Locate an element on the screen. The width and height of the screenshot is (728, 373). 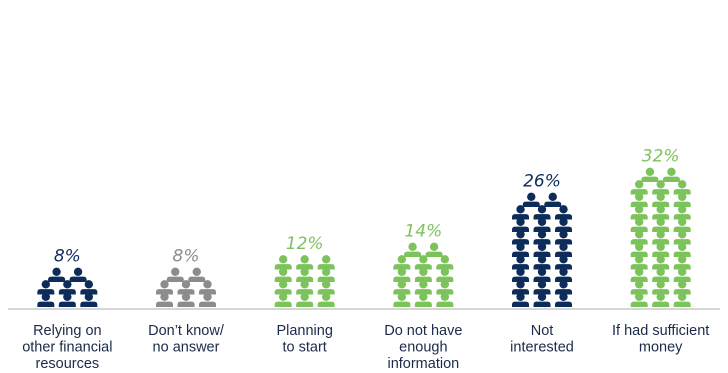
category-label-line: interested is located at coordinates (542, 348).